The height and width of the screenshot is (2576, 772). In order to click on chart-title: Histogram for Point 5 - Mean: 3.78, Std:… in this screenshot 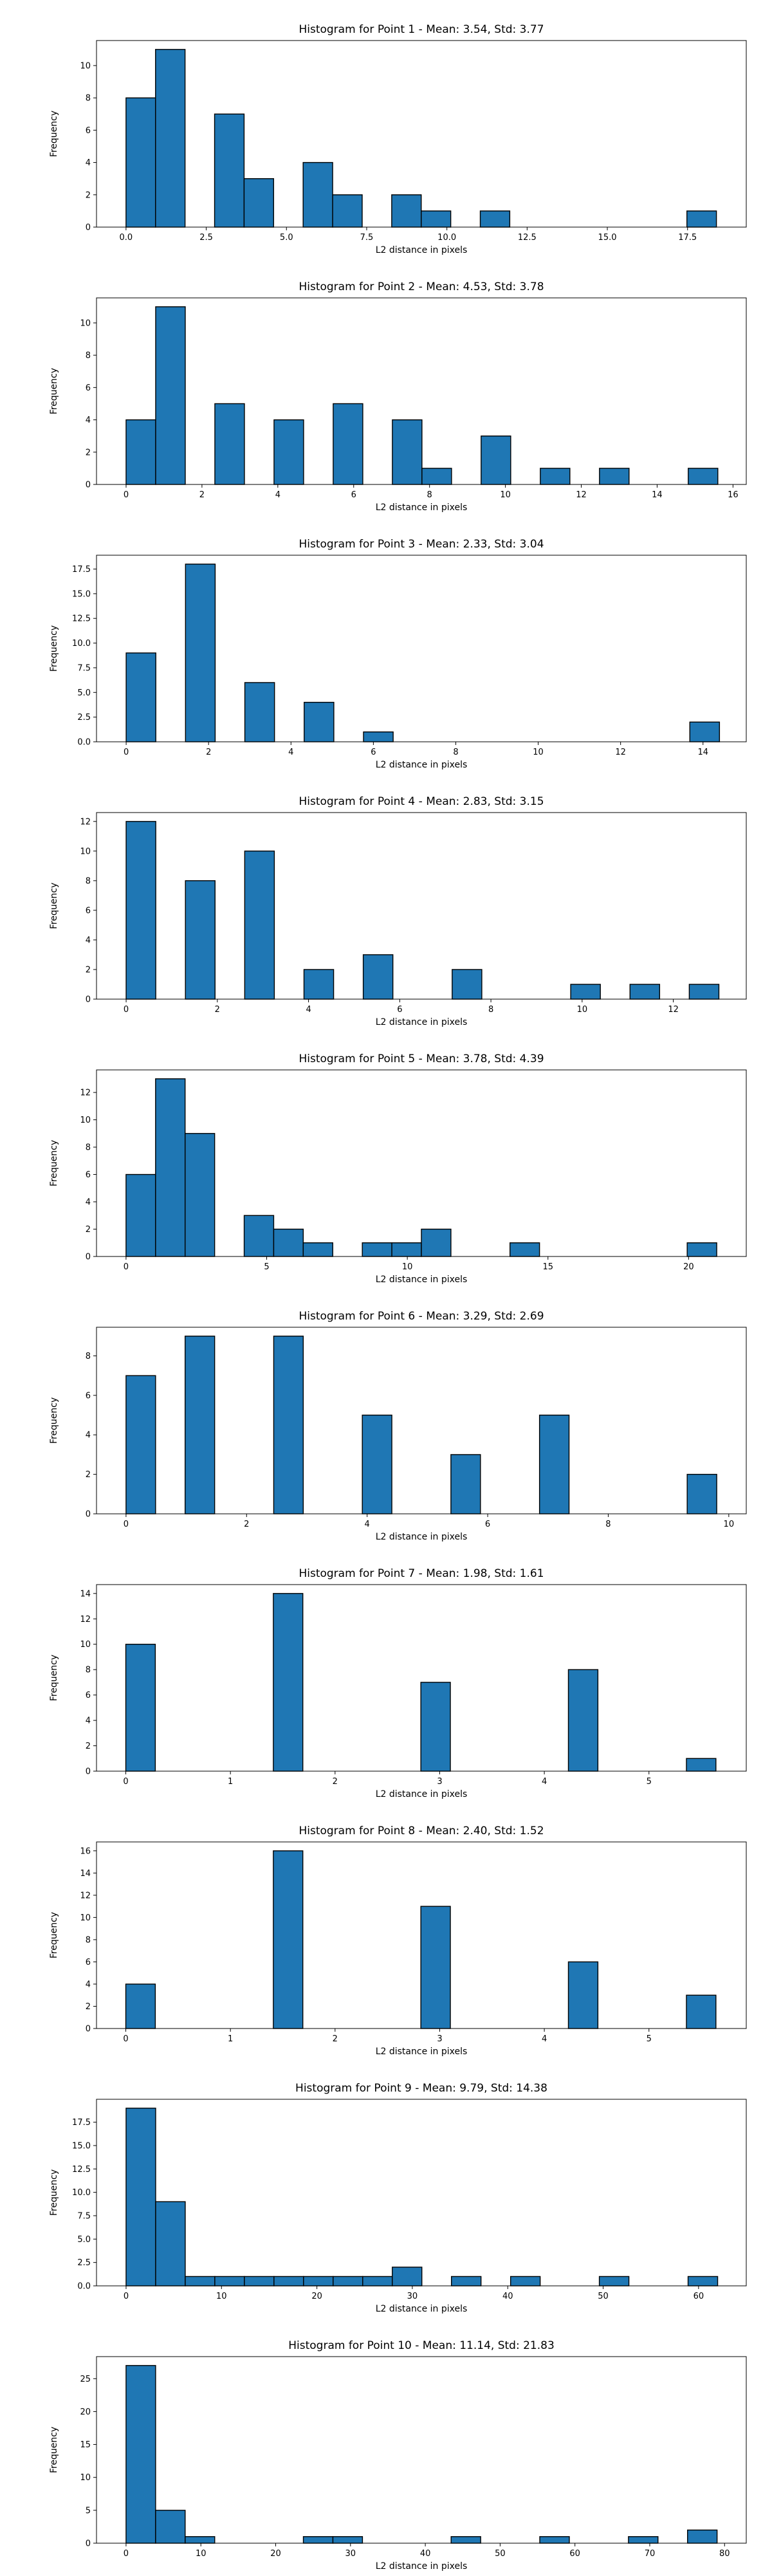, I will do `click(421, 1059)`.